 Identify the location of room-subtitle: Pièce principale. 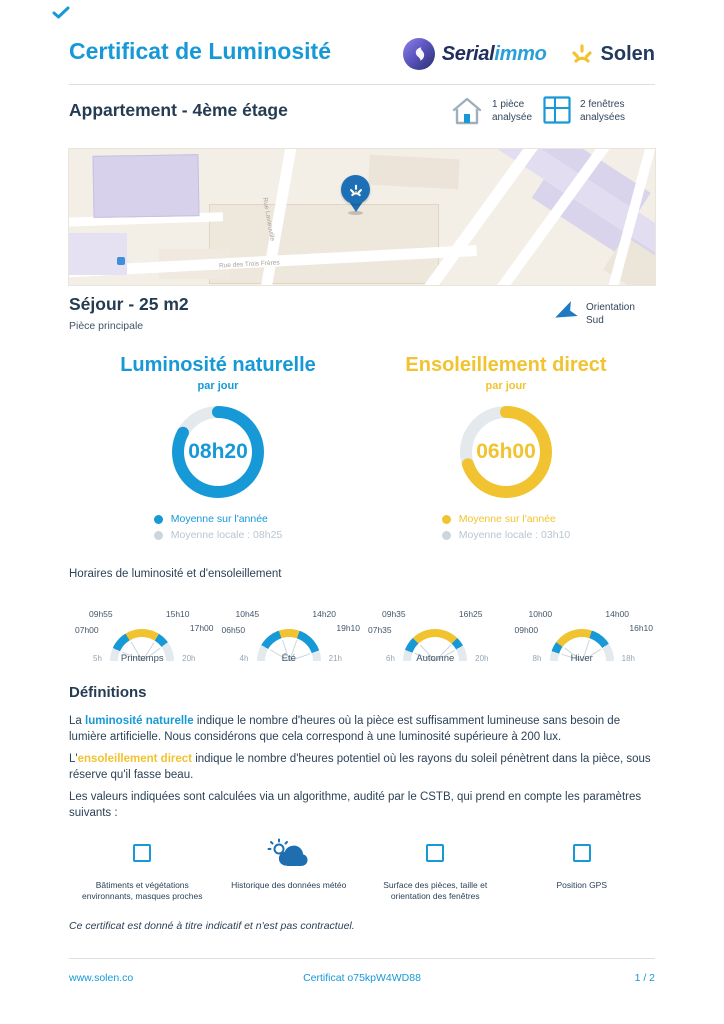
(106, 326).